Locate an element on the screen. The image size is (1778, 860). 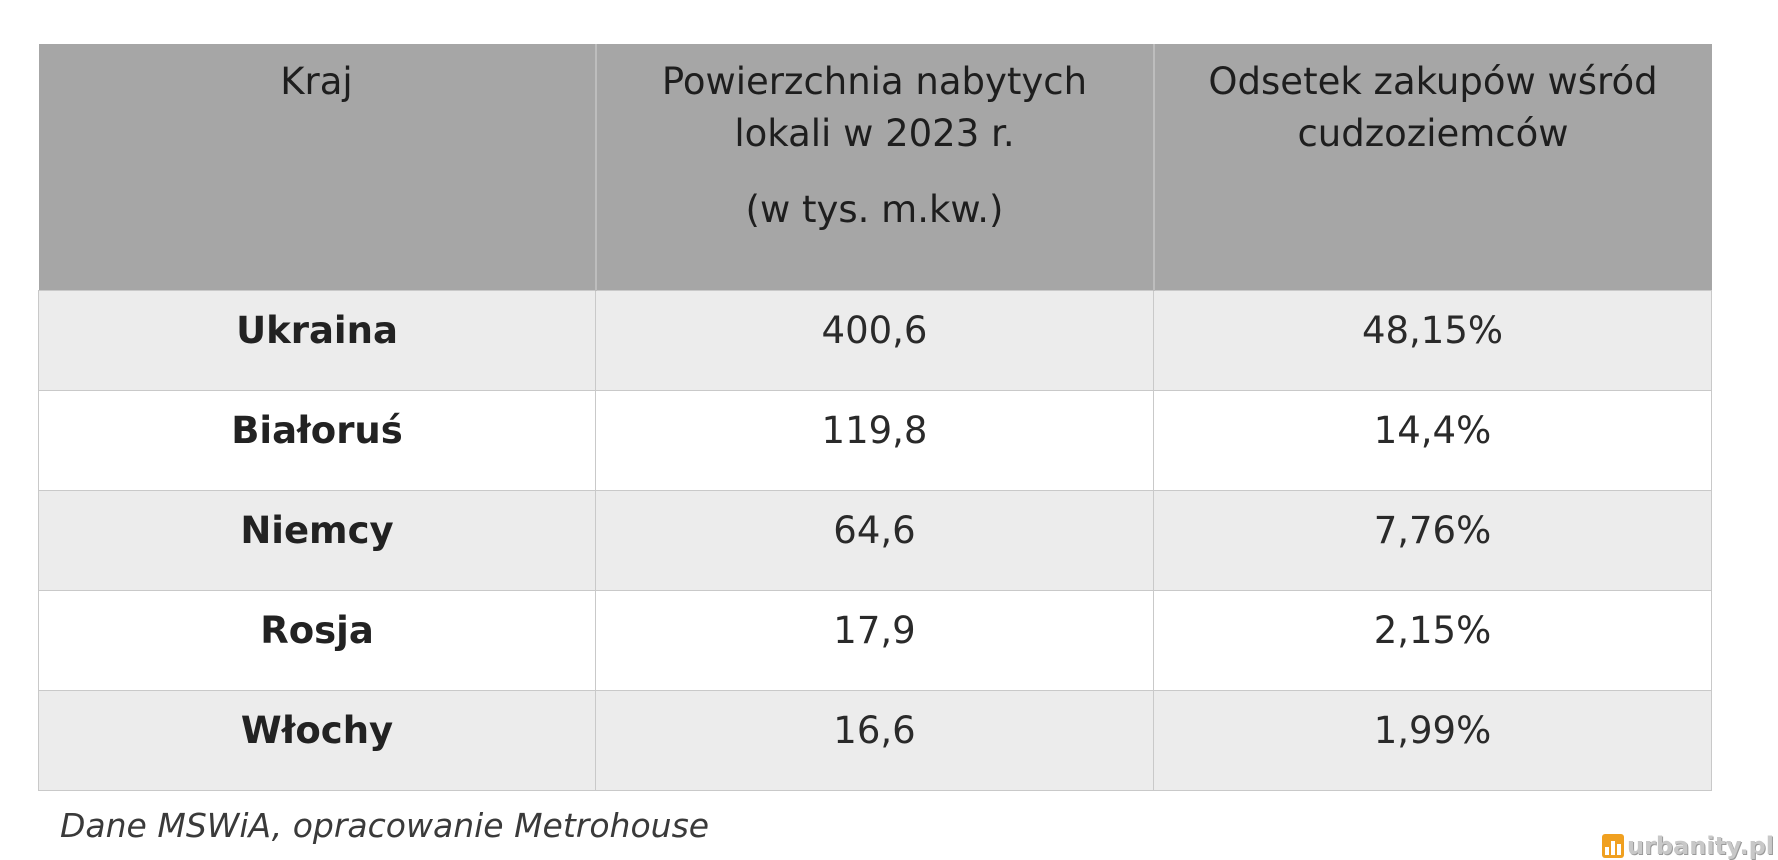
cell-country: Ukraina is located at coordinates (317, 340).